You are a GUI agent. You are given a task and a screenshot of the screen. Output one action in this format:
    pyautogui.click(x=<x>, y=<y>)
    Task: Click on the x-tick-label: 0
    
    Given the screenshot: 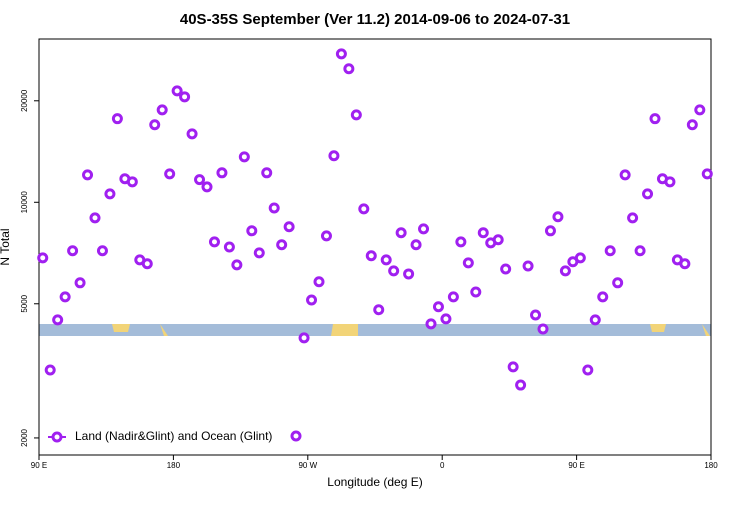 What is the action you would take?
    pyautogui.click(x=442, y=465)
    